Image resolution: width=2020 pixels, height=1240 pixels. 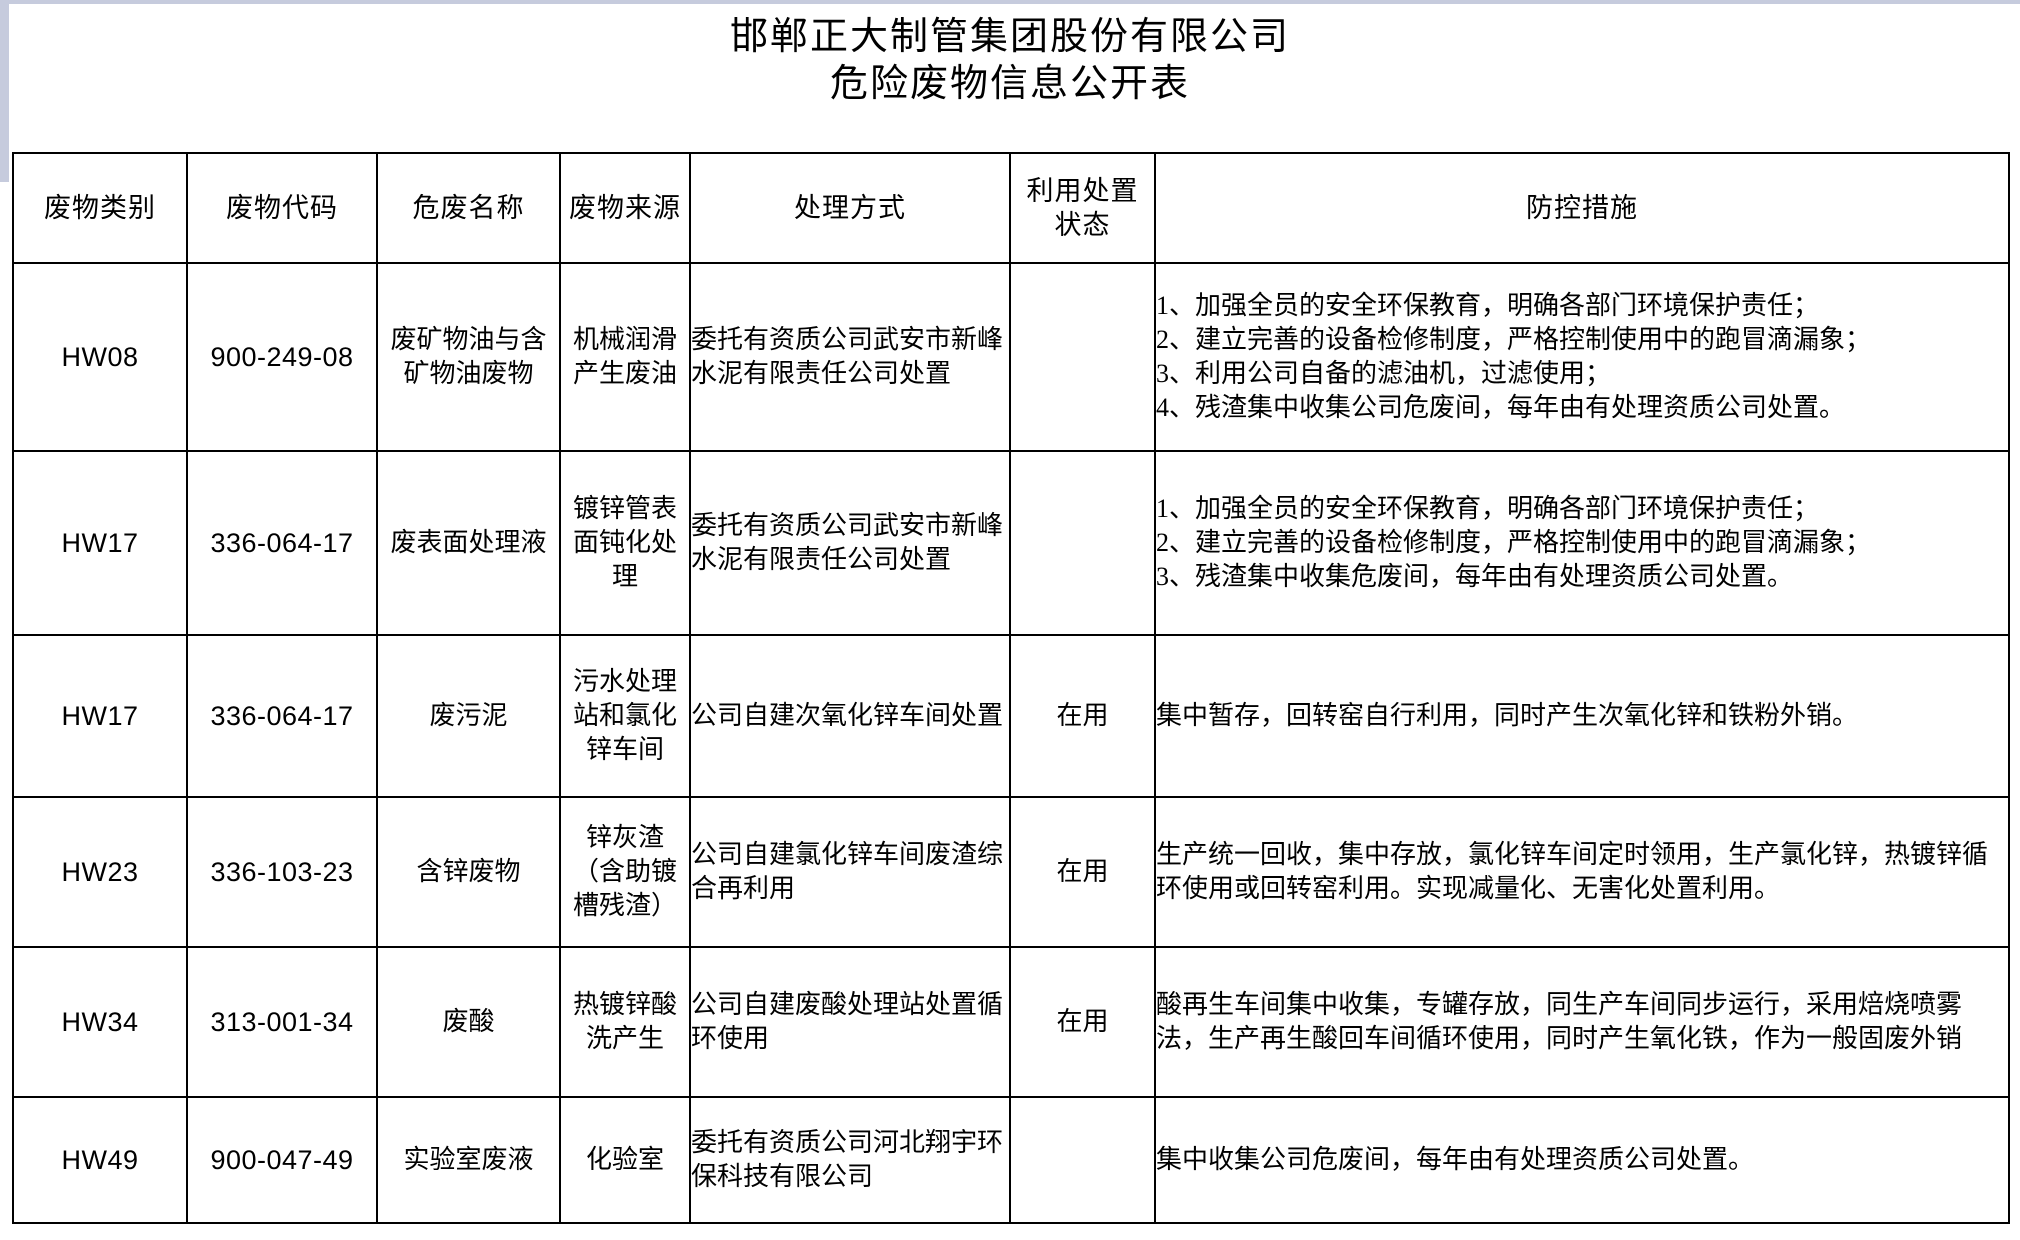 I want to click on column-header-category: 废物类别, so click(x=100, y=208).